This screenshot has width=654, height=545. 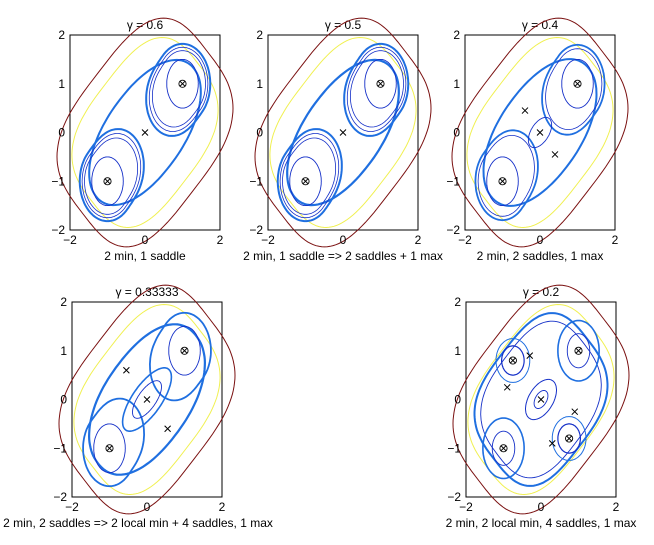 I want to click on x-axis-label: 2 min, 1 saddle, so click(x=145, y=256).